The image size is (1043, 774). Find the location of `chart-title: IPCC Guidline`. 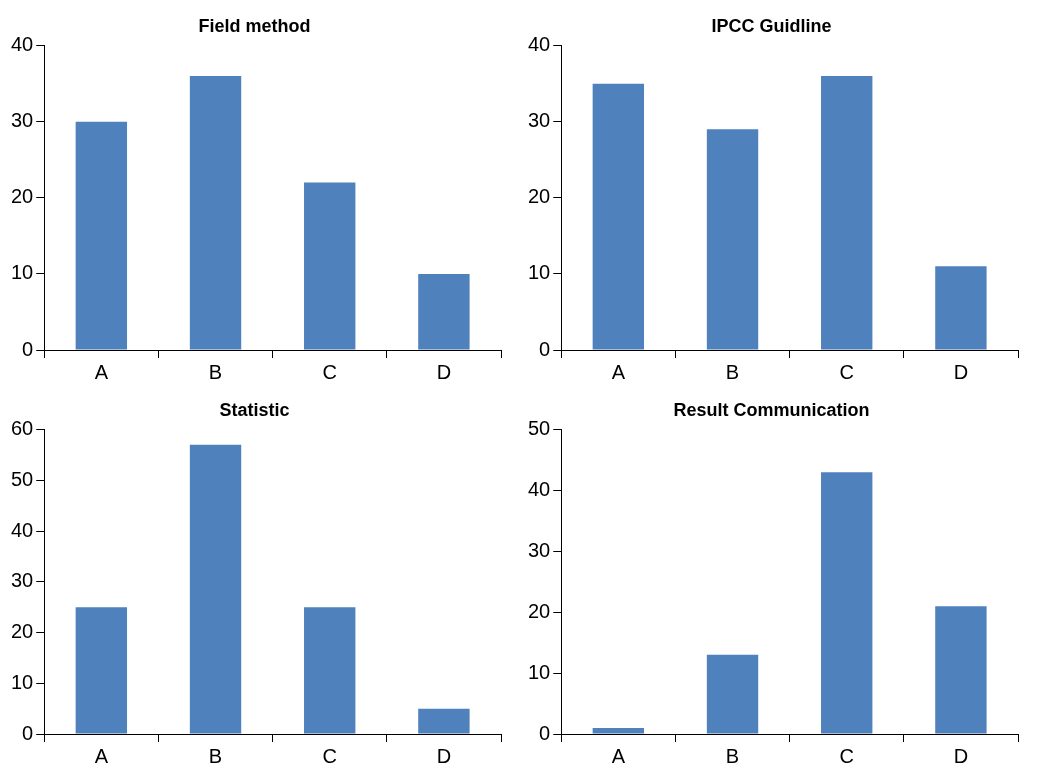

chart-title: IPCC Guidline is located at coordinates (771, 25).